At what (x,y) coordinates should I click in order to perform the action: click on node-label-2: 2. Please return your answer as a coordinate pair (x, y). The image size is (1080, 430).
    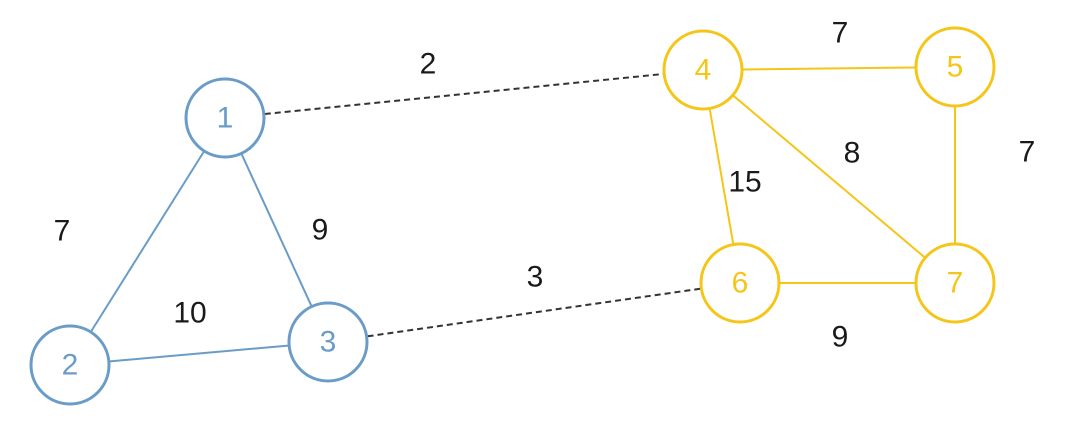
    Looking at the image, I should click on (70, 365).